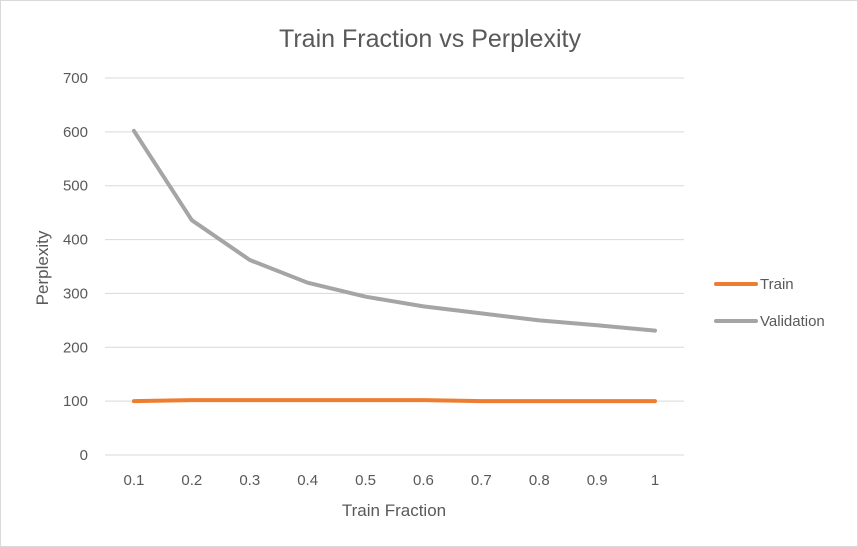 The width and height of the screenshot is (858, 547). What do you see at coordinates (792, 321) in the screenshot?
I see `legend-label-validation: Validation` at bounding box center [792, 321].